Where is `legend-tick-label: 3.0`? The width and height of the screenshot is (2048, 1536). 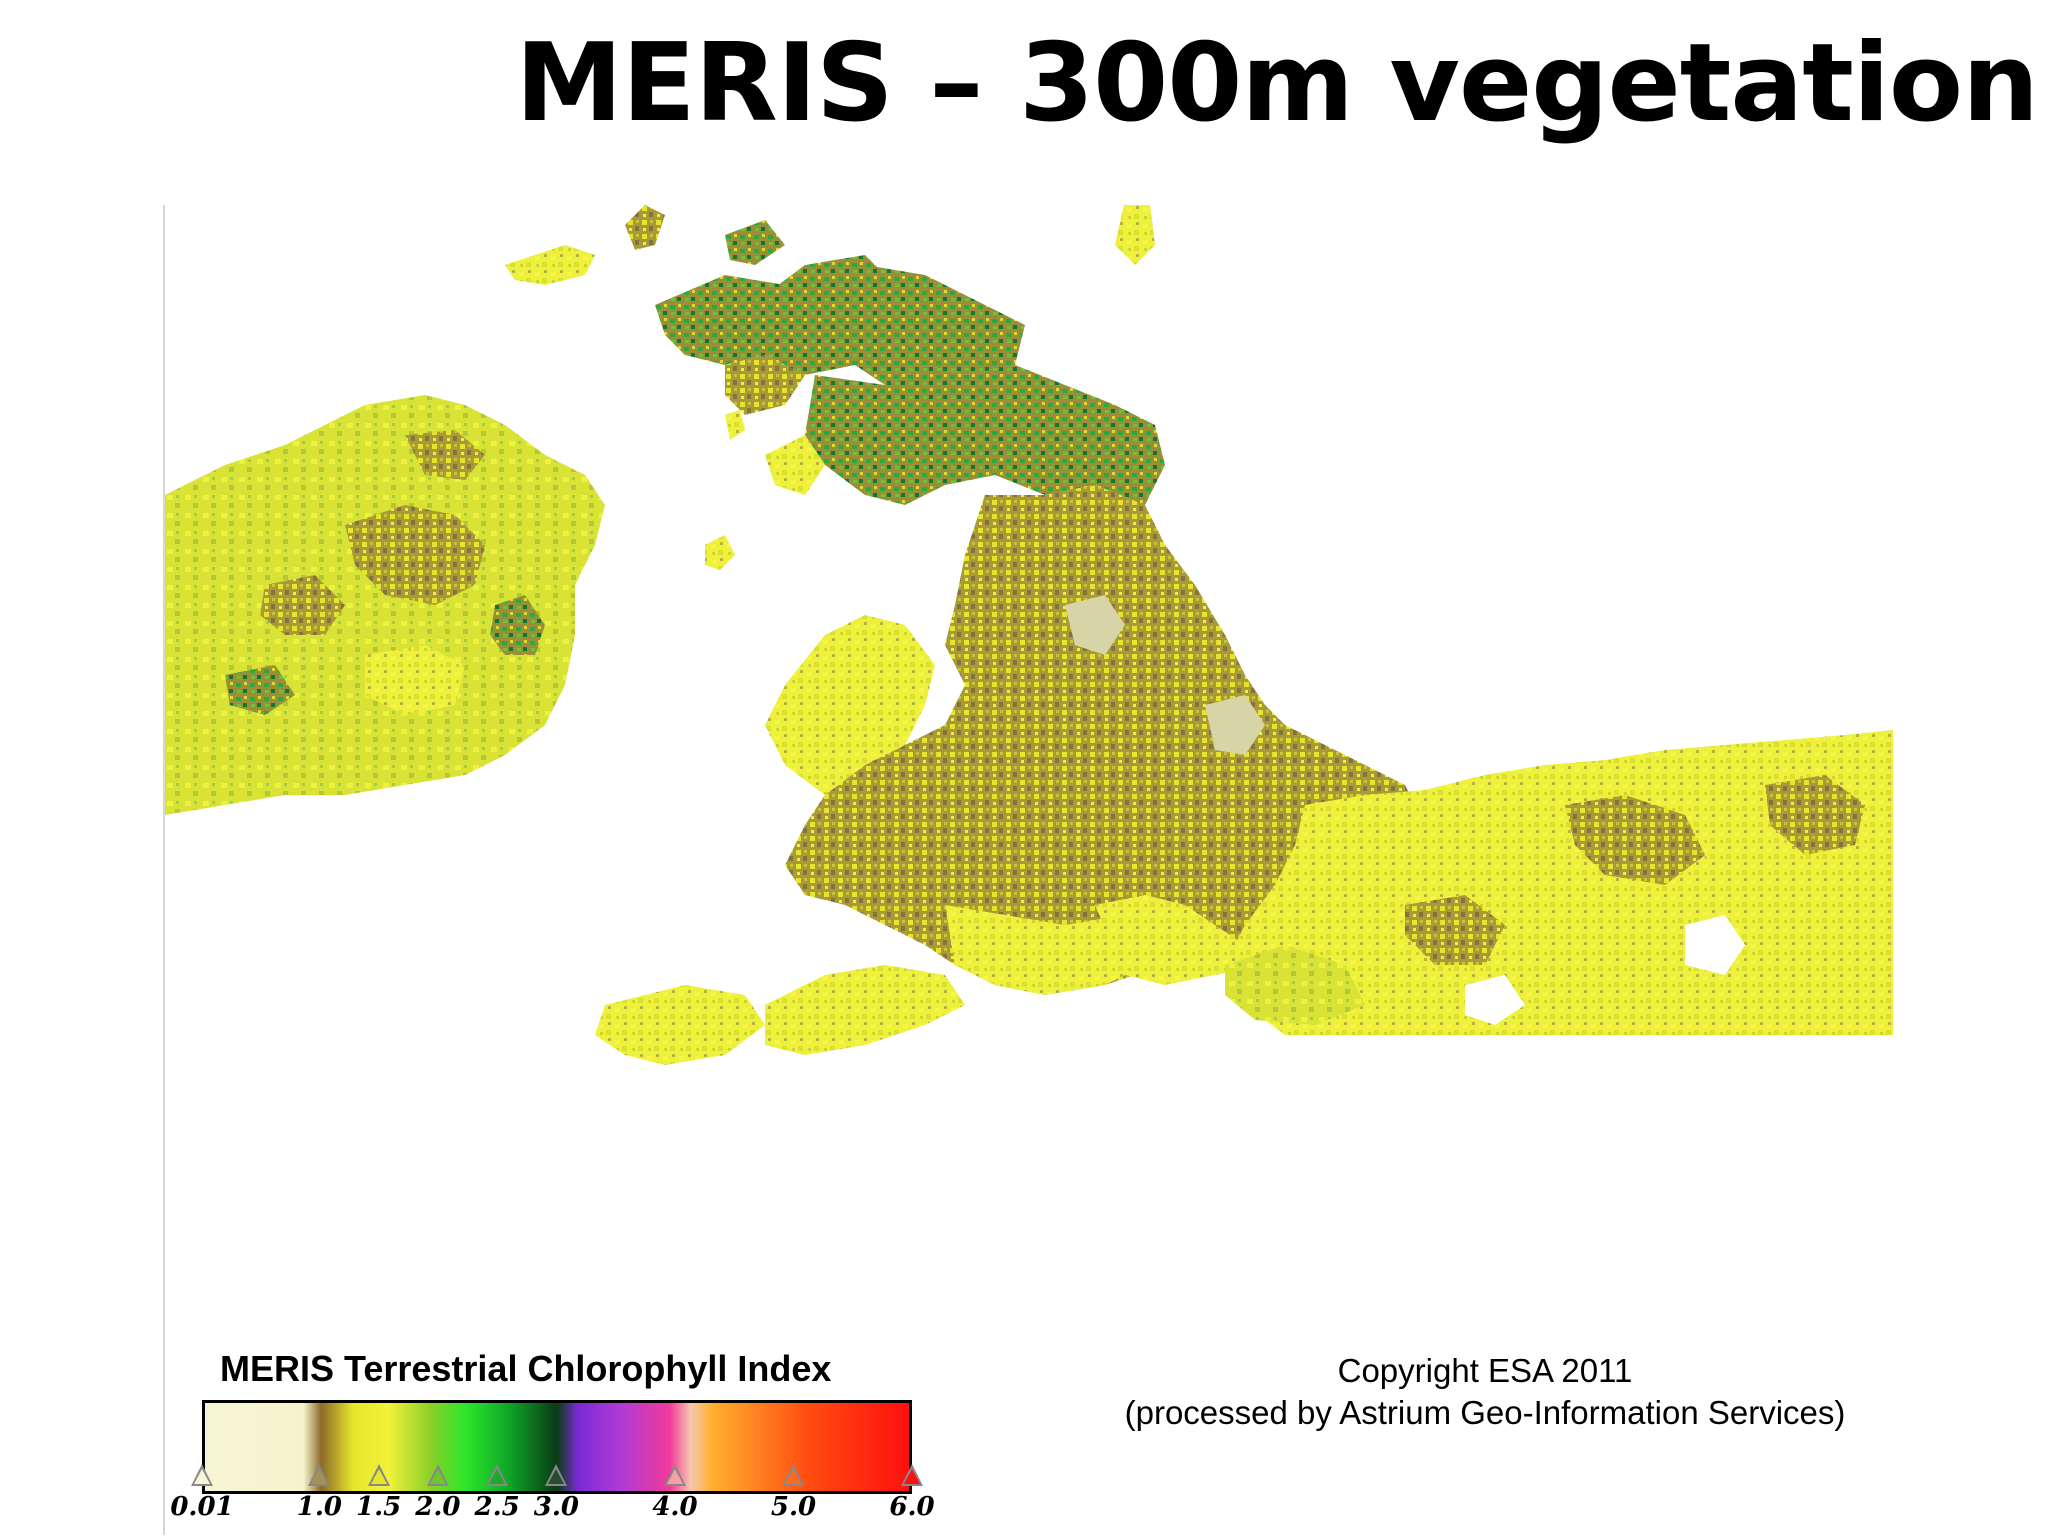 legend-tick-label: 3.0 is located at coordinates (556, 1507).